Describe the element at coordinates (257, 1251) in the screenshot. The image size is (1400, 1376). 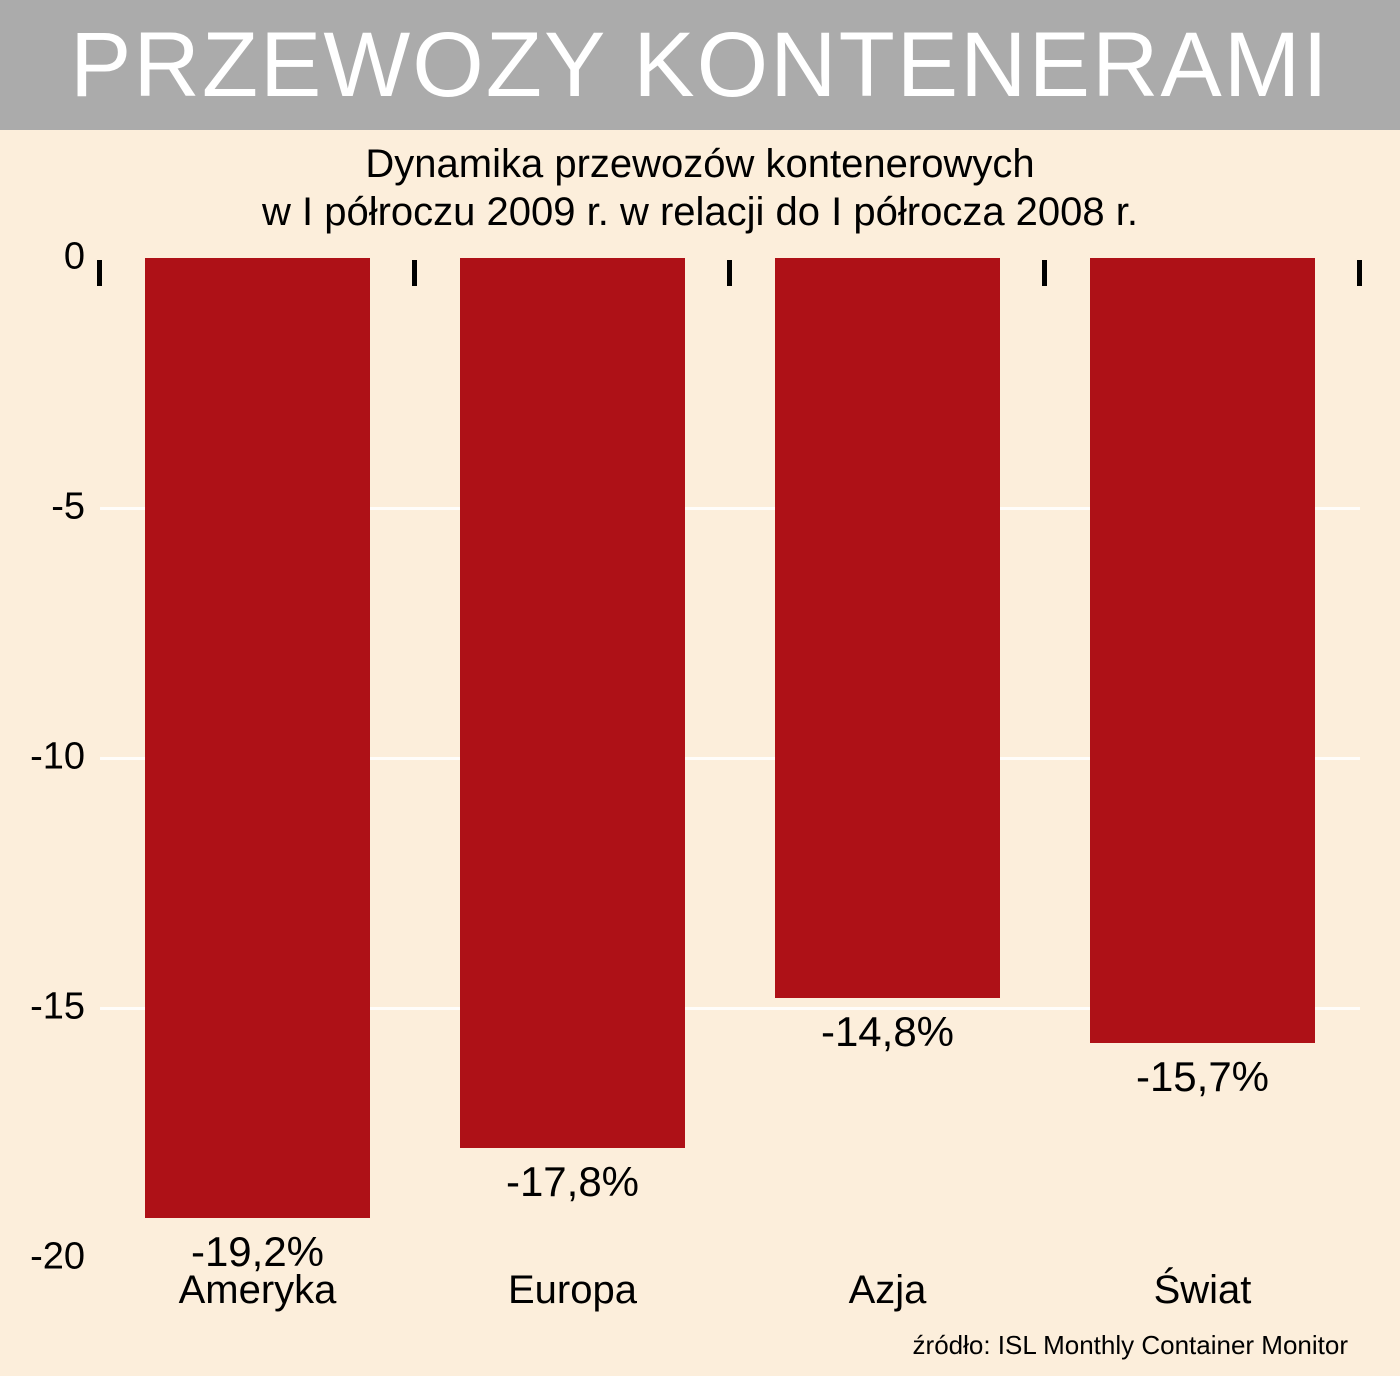
I see `bar-value-label: -19,2%` at that location.